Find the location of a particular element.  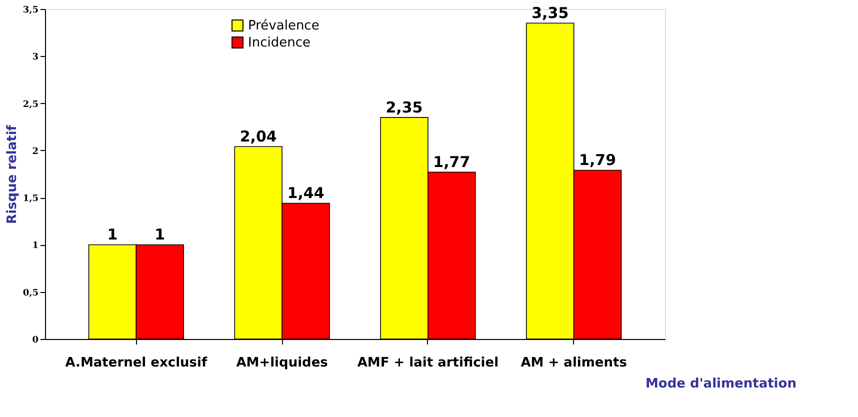

x-tick-label: AM + aliments is located at coordinates (574, 363).